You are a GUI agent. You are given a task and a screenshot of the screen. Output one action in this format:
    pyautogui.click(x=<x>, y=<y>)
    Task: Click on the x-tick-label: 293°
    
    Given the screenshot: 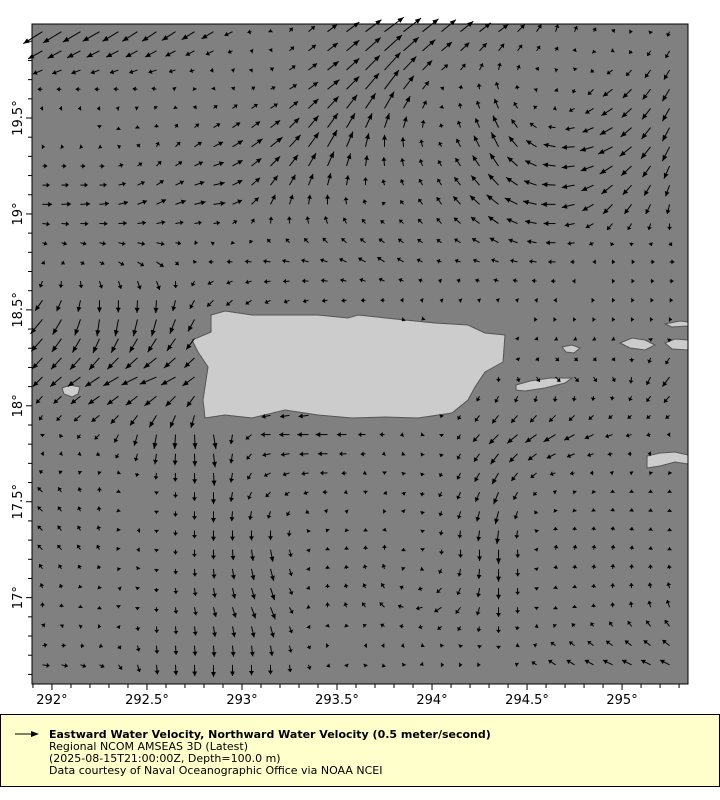 What is the action you would take?
    pyautogui.click(x=241, y=700)
    